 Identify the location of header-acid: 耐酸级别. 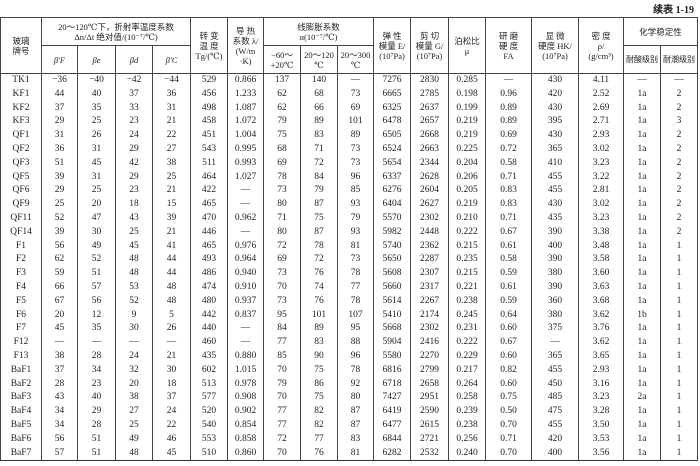
(642, 59).